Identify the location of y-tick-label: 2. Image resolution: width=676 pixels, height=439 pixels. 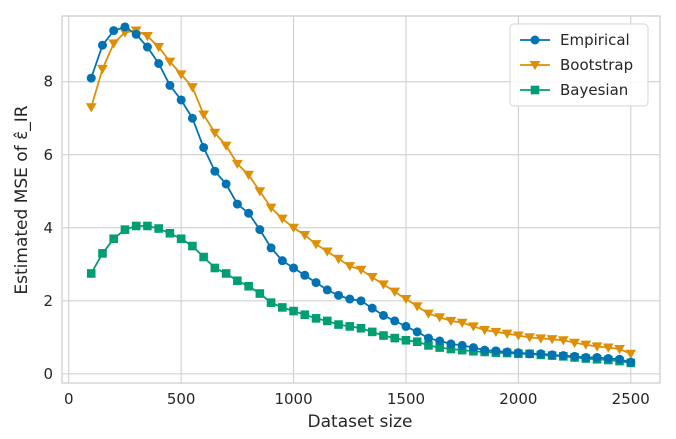
(48, 301).